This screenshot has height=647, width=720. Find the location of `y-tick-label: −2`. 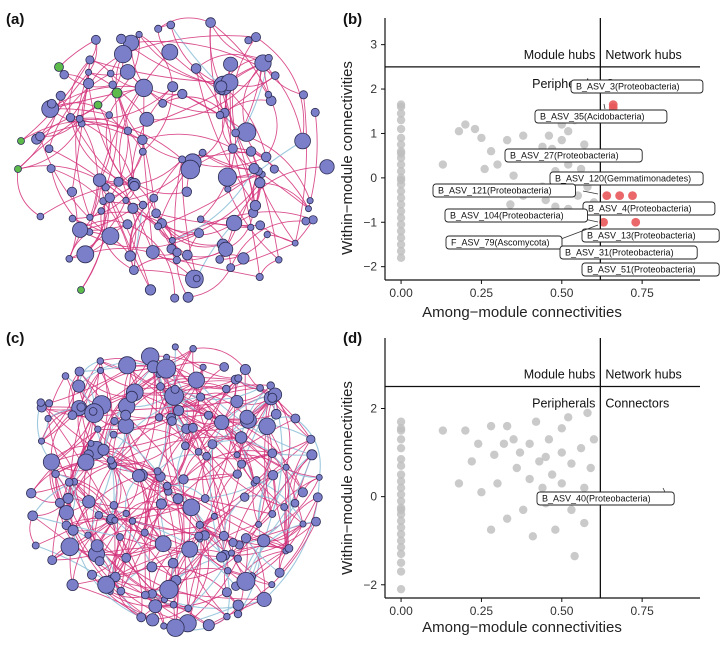

y-tick-label: −2 is located at coordinates (370, 585).